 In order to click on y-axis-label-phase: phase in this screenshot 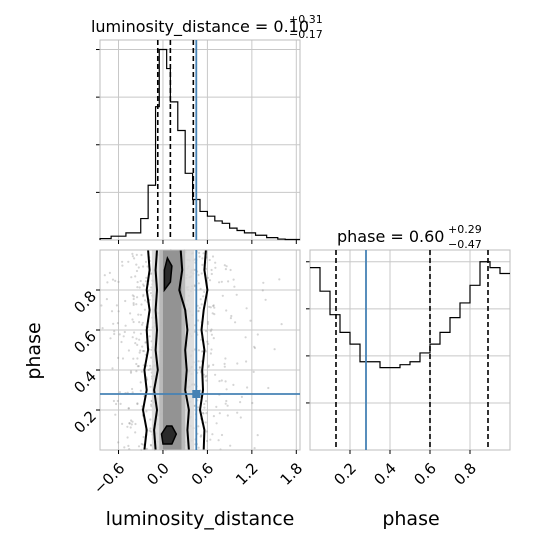, I will do `click(34, 350)`.